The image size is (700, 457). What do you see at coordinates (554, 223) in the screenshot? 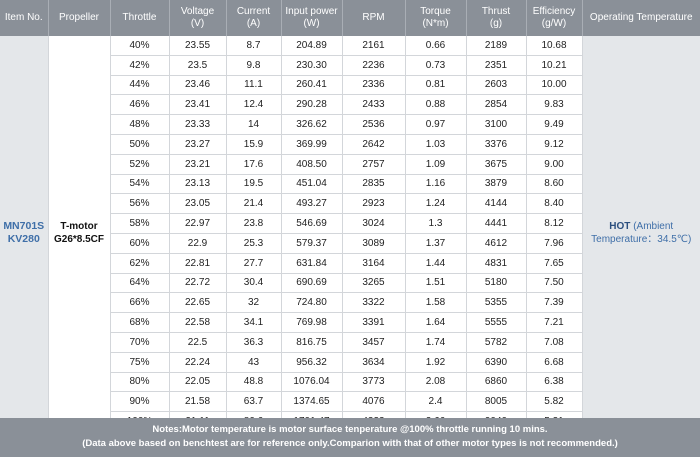
I see `efficiency-cell: 8.12` at bounding box center [554, 223].